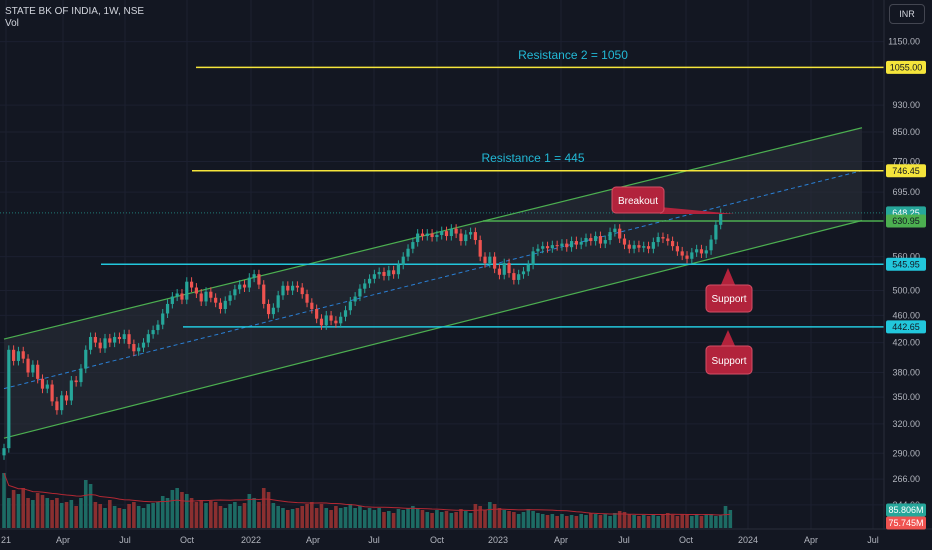 The height and width of the screenshot is (550, 932). What do you see at coordinates (907, 14) in the screenshot?
I see `currency-button: INR` at bounding box center [907, 14].